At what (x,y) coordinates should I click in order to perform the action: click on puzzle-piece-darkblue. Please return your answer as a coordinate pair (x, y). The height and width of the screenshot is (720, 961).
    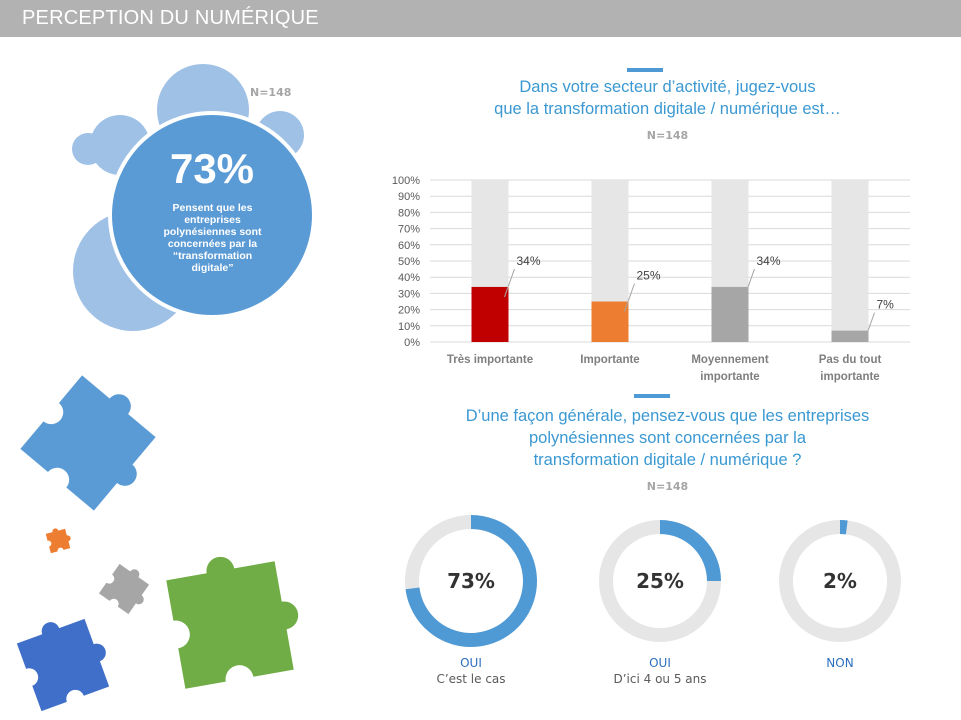
    Looking at the image, I should click on (63, 665).